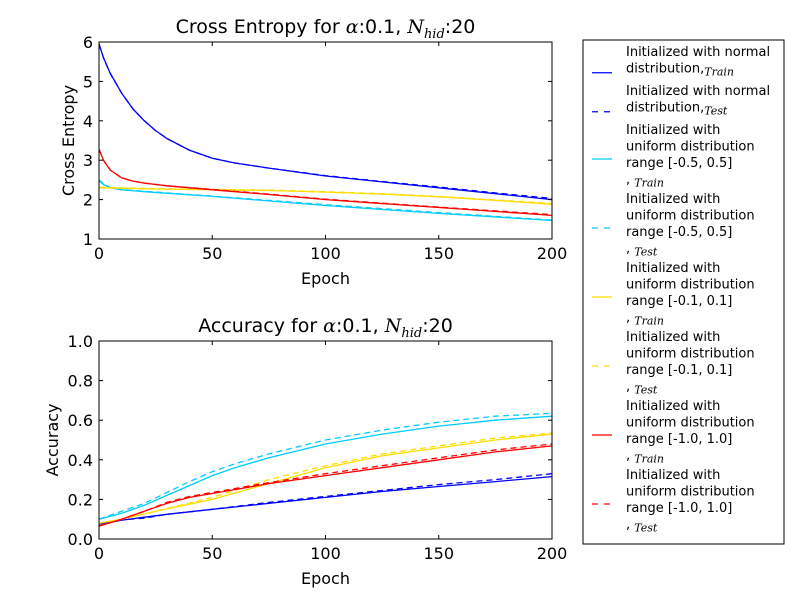 The image size is (800, 600). What do you see at coordinates (52, 439) in the screenshot?
I see `y-axis-label: Accuracy` at bounding box center [52, 439].